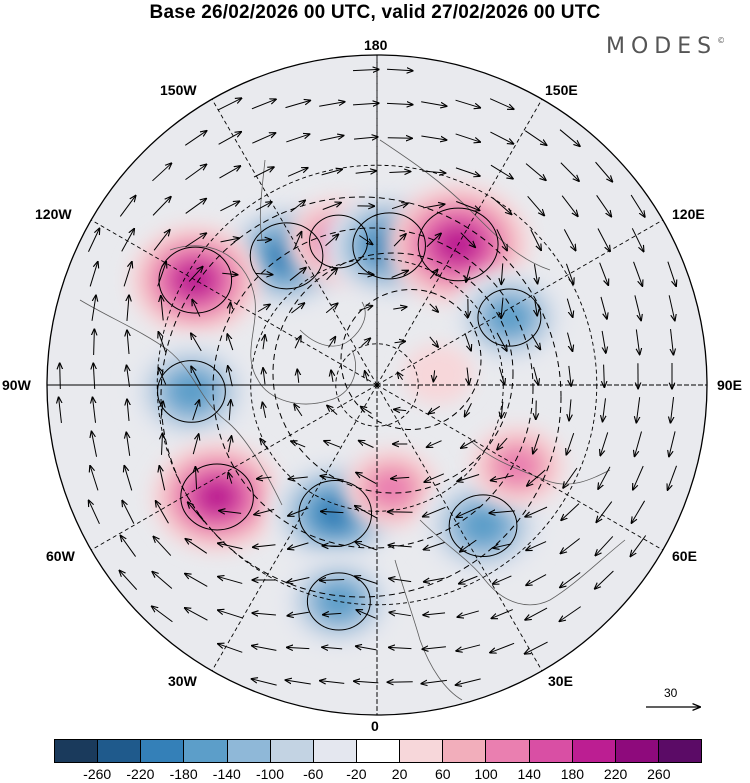 Image resolution: width=750 pixels, height=783 pixels. Describe the element at coordinates (438, 374) in the screenshot. I see `anomaly-center` at that location.